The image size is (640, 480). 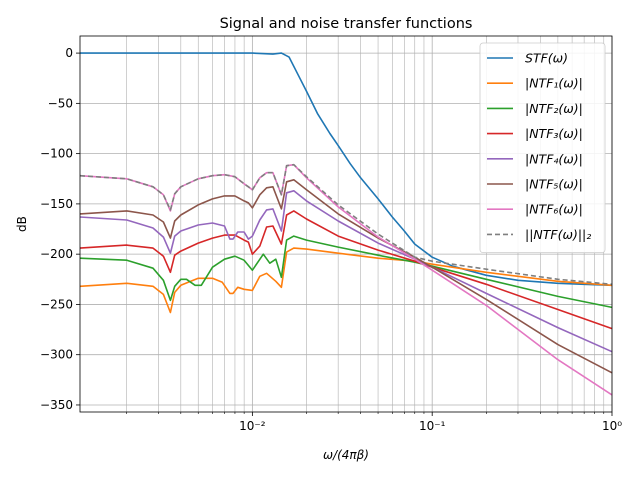 I want to click on y-tick-label: −150, so click(x=56, y=204).